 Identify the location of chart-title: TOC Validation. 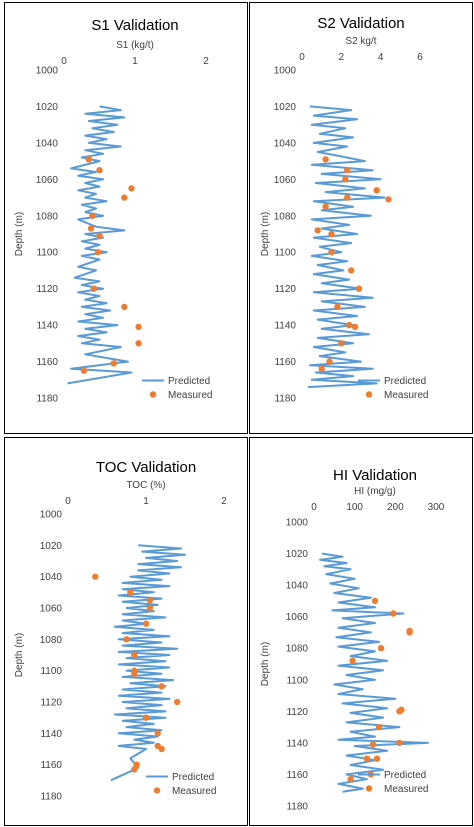
(146, 467).